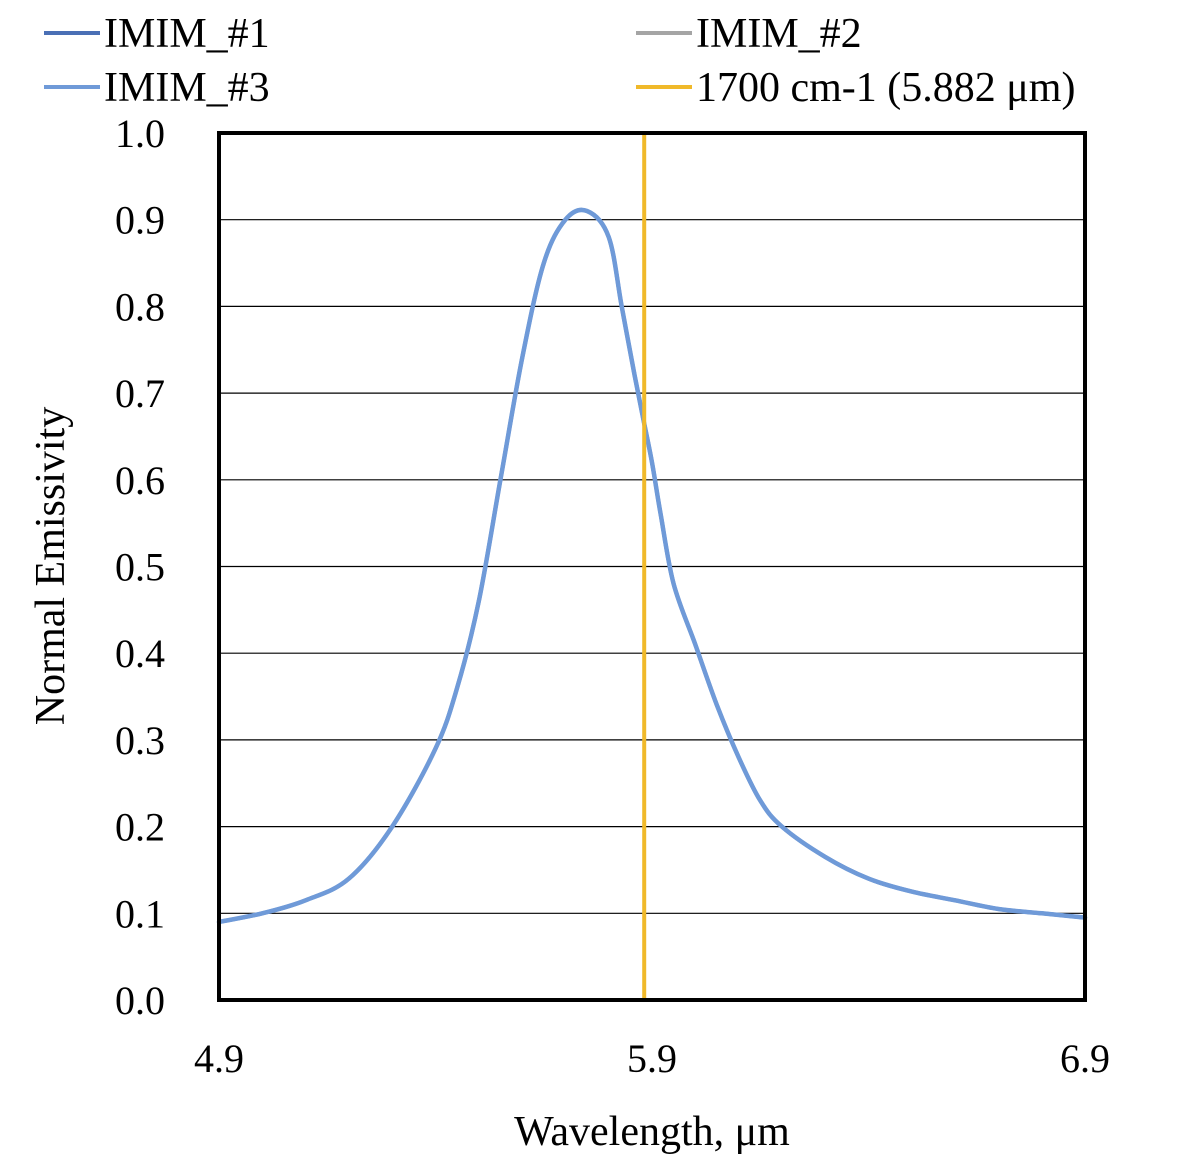  Describe the element at coordinates (779, 34) in the screenshot. I see `legend-label: IMIM_#2` at that location.